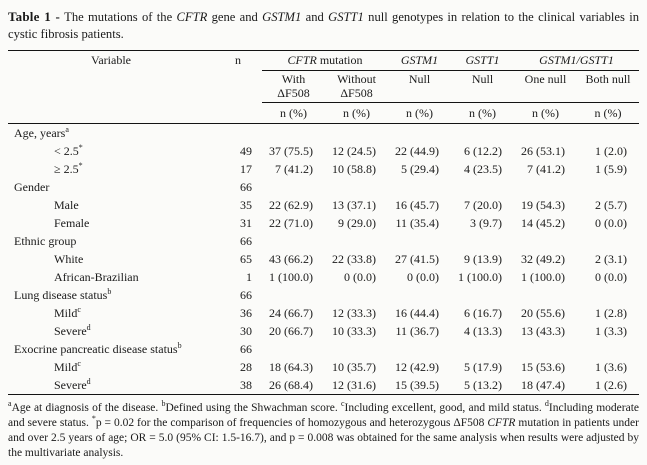 The width and height of the screenshot is (647, 465). What do you see at coordinates (419, 79) in the screenshot?
I see `subheader-line1: Null` at bounding box center [419, 79].